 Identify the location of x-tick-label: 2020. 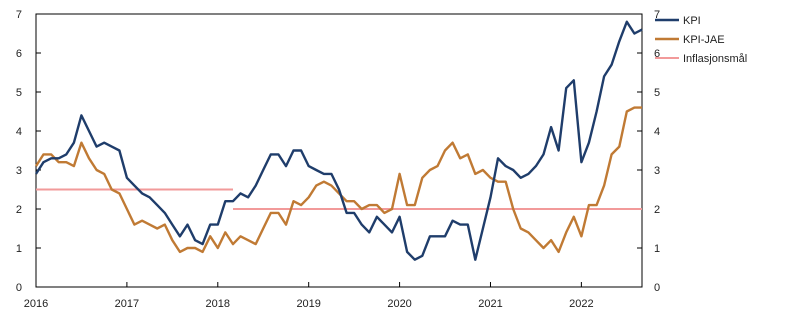
(399, 304).